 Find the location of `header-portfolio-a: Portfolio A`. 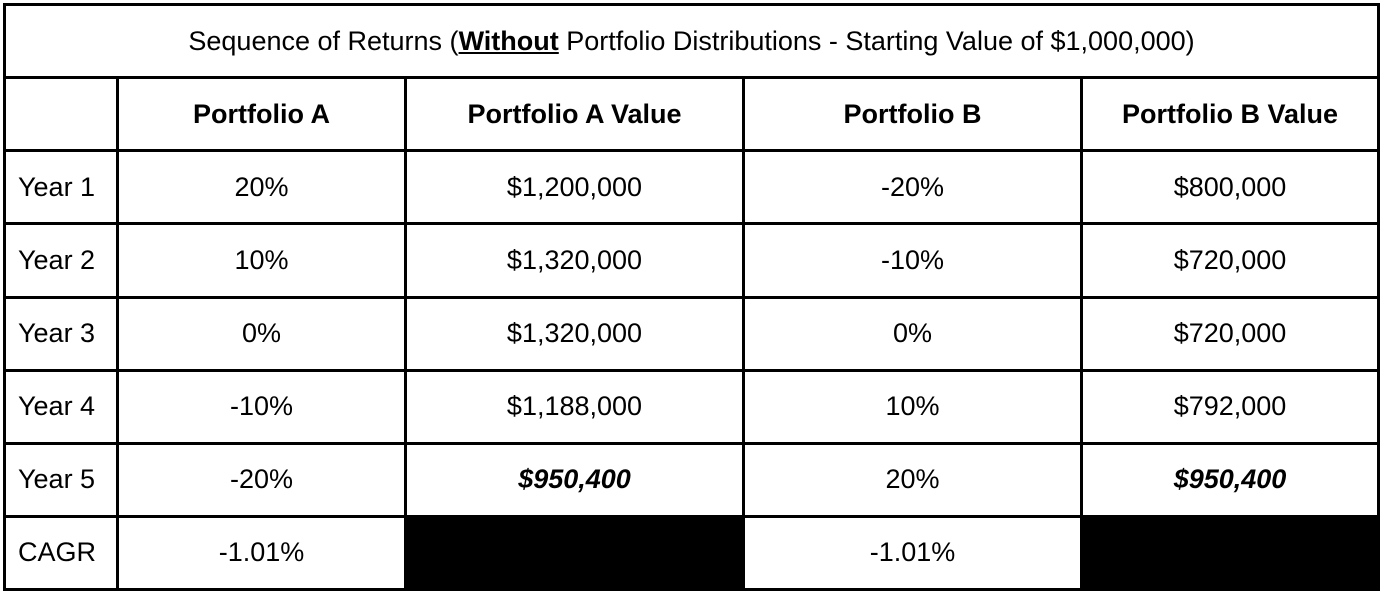

header-portfolio-a: Portfolio A is located at coordinates (261, 114).